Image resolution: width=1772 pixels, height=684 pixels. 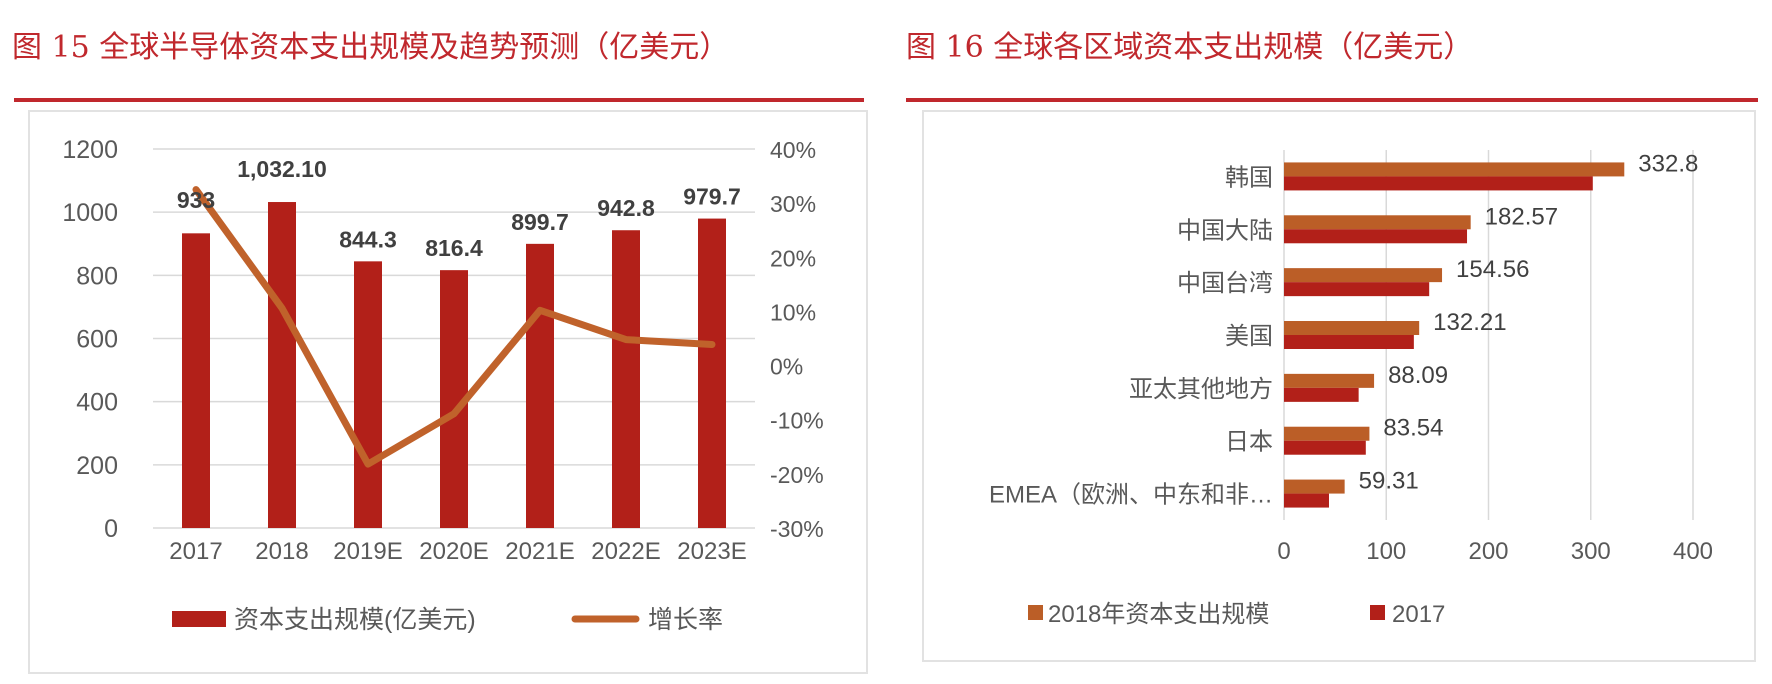 I want to click on y-right-tick-label: -10%, so click(x=797, y=421).